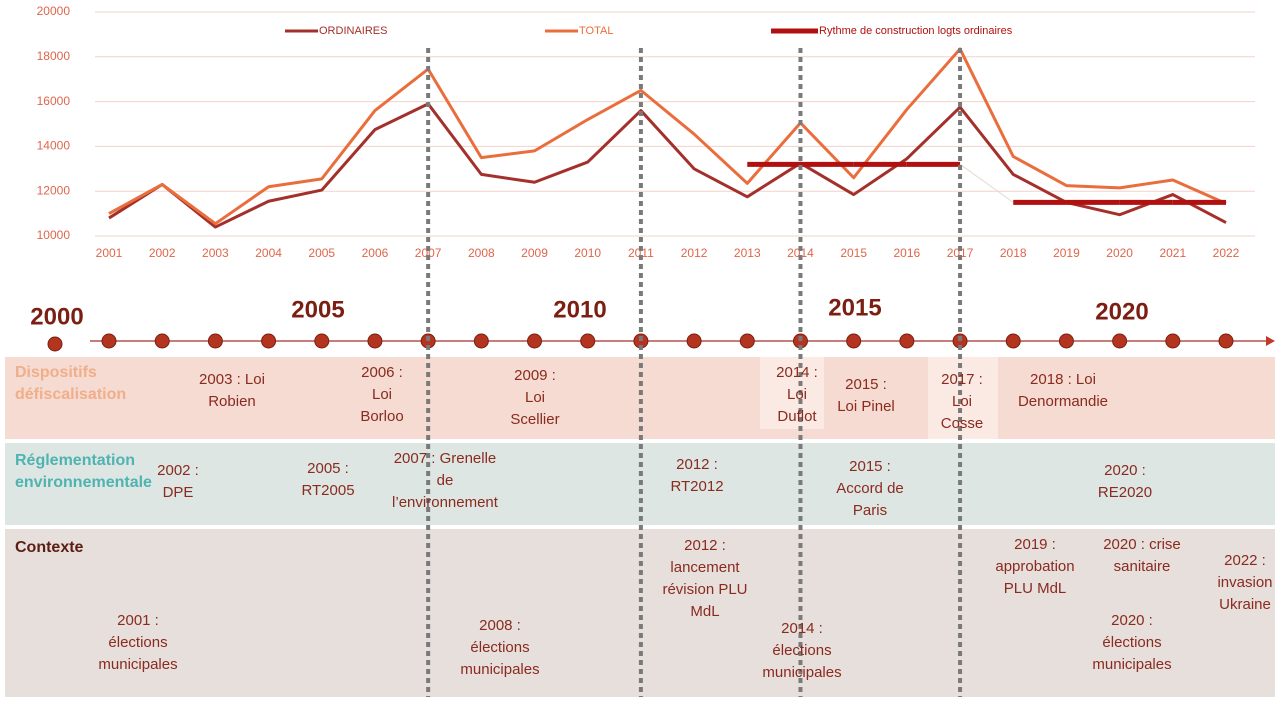  I want to click on event-label: RT2005, so click(327, 490).